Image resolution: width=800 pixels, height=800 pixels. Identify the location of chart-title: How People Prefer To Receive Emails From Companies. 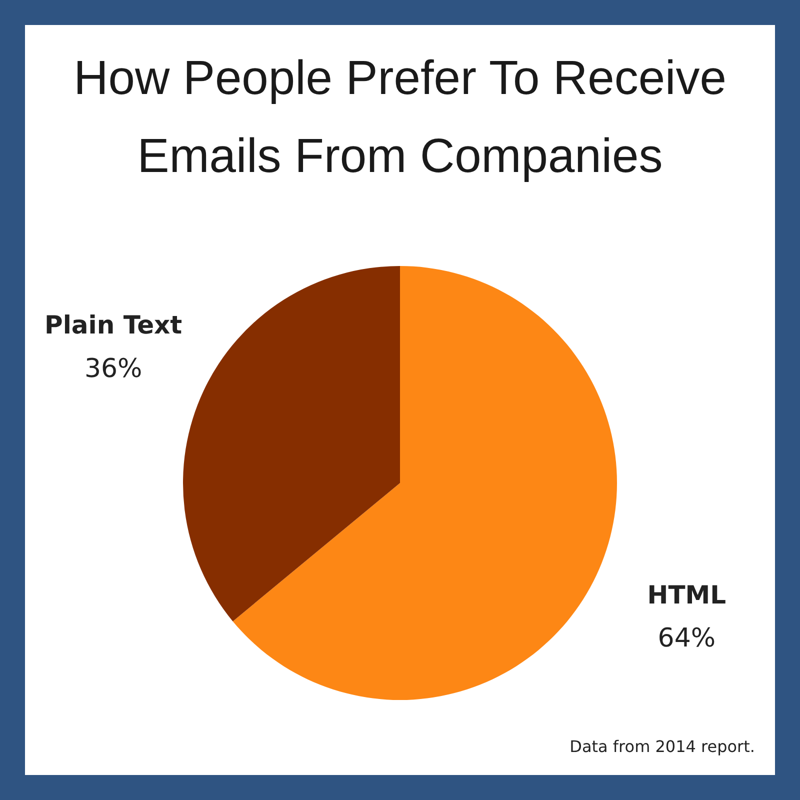
(400, 118).